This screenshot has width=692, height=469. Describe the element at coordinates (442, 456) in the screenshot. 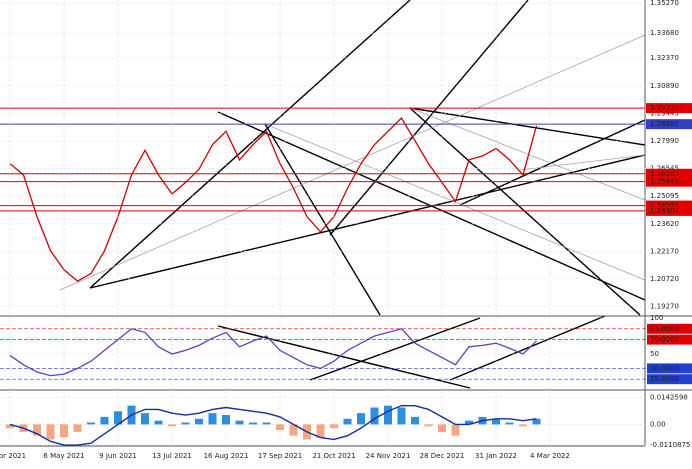

I see `x-tick-label: 28 Dec 2021` at that location.